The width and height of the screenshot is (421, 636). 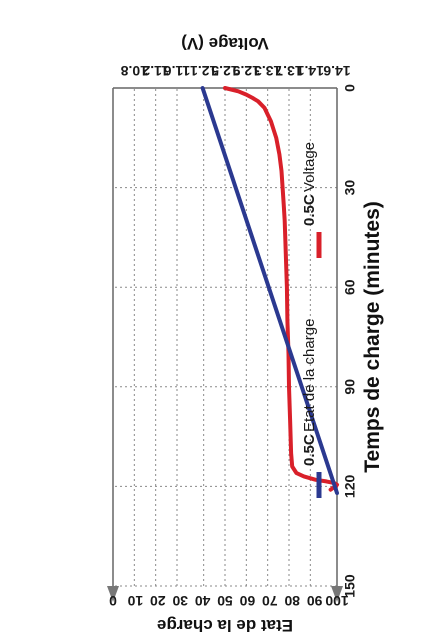 What do you see at coordinates (245, 71) in the screenshot?
I see `y-left-tick-label-5: 12.9` at bounding box center [245, 71].